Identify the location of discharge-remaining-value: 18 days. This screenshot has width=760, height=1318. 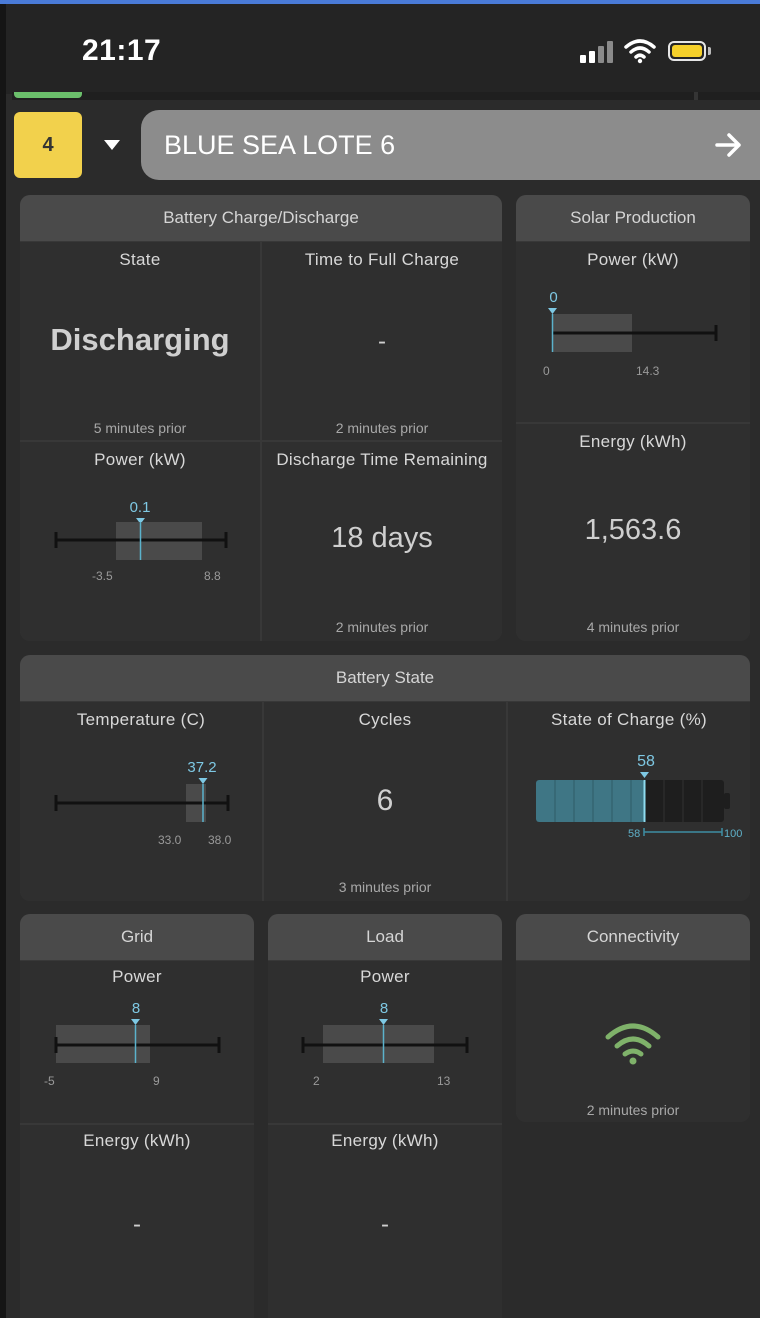
(382, 538).